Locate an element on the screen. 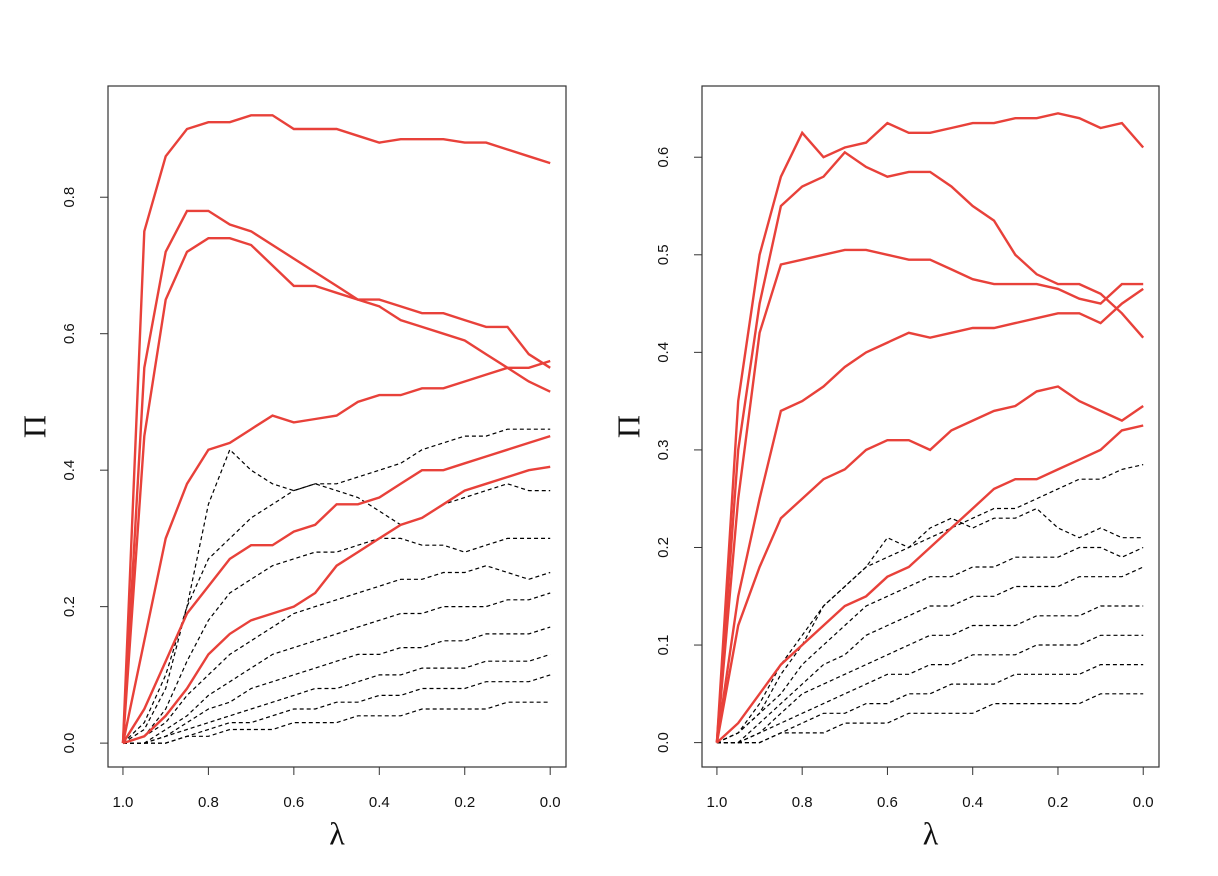 The height and width of the screenshot is (876, 1218). y-tick-label: 0.5 is located at coordinates (663, 254).